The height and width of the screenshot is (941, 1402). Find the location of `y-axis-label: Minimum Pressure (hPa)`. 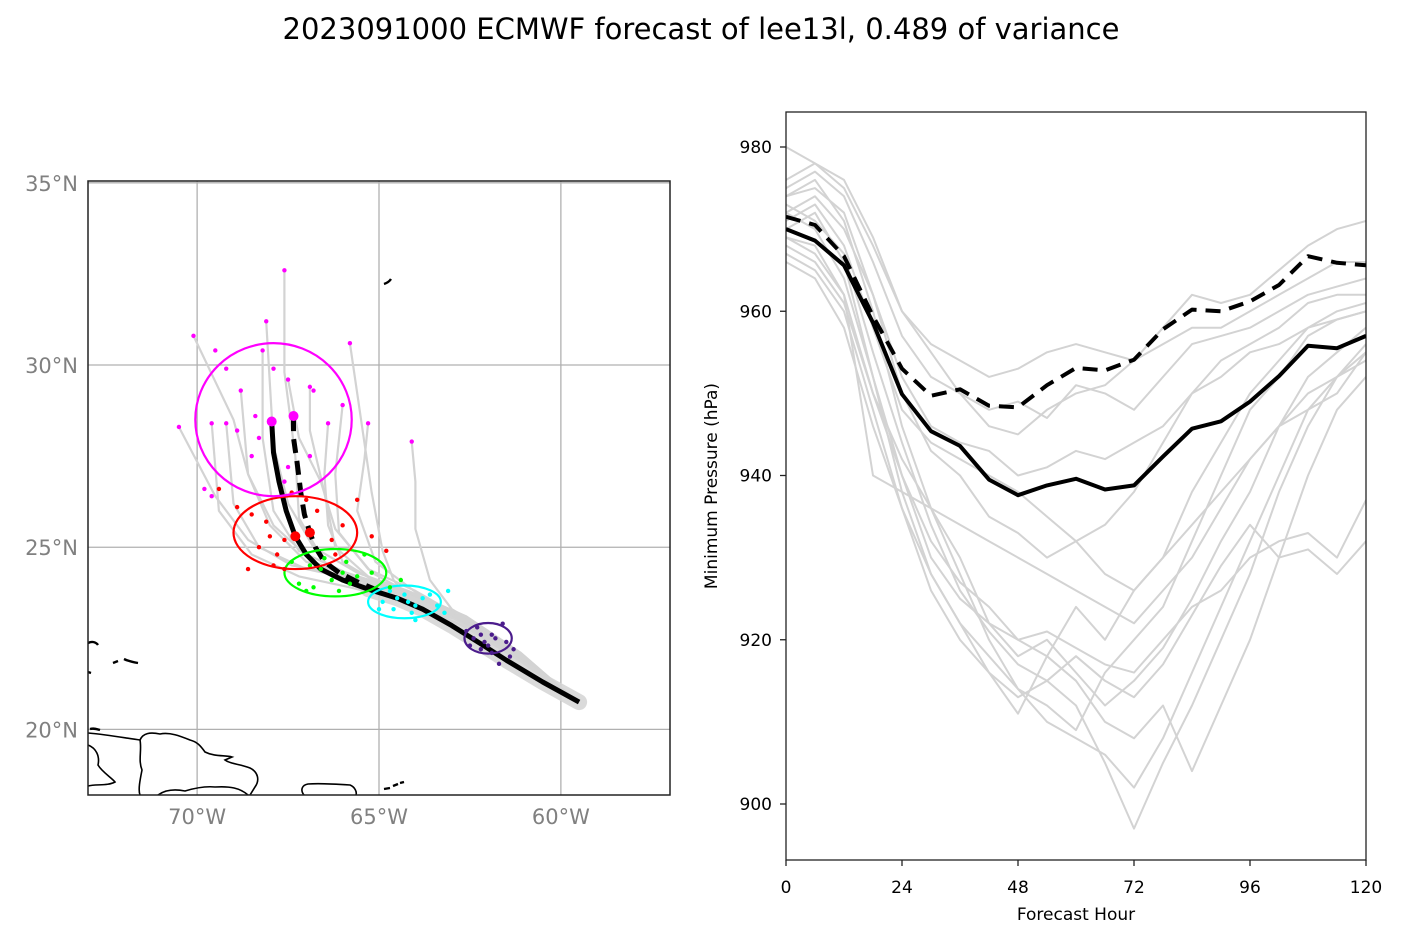

y-axis-label: Minimum Pressure (hPa) is located at coordinates (712, 486).